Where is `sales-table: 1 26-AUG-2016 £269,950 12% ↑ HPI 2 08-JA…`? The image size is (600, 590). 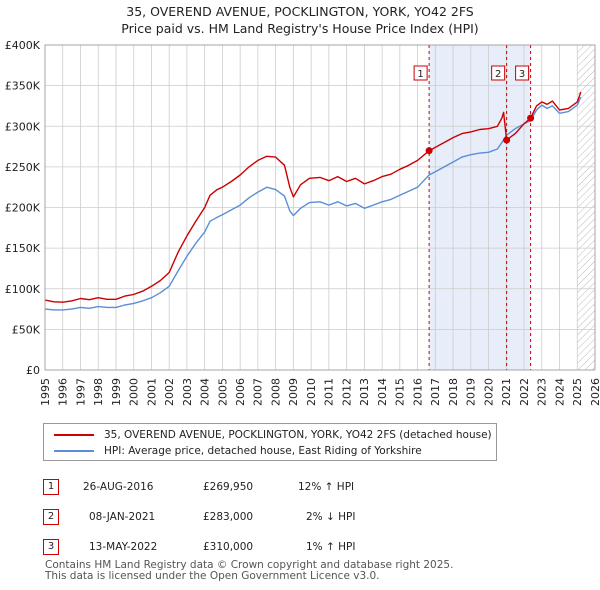 sales-table: 1 26-AUG-2016 £269,950 12% ↑ HPI 2 08-JA… is located at coordinates (199, 517).